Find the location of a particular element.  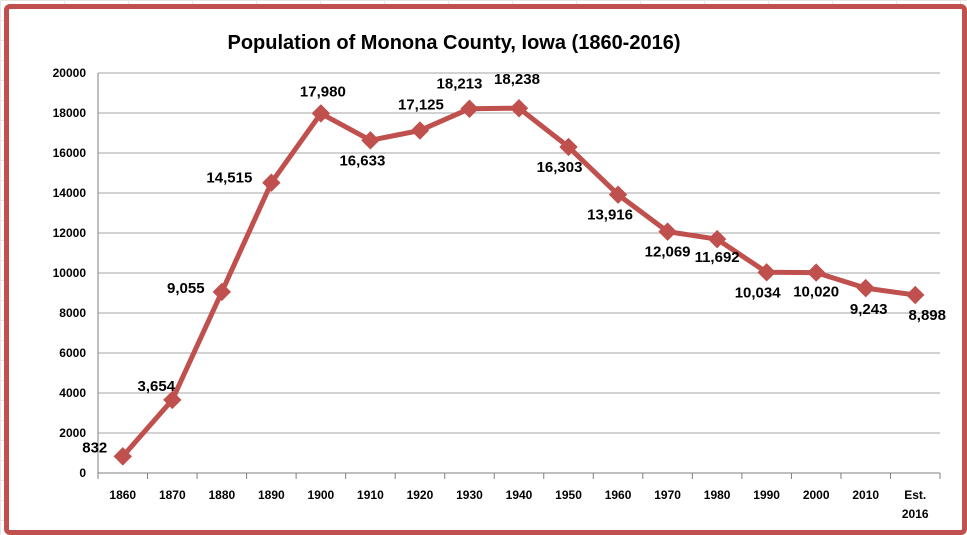

data-label: 9,243 is located at coordinates (869, 309).